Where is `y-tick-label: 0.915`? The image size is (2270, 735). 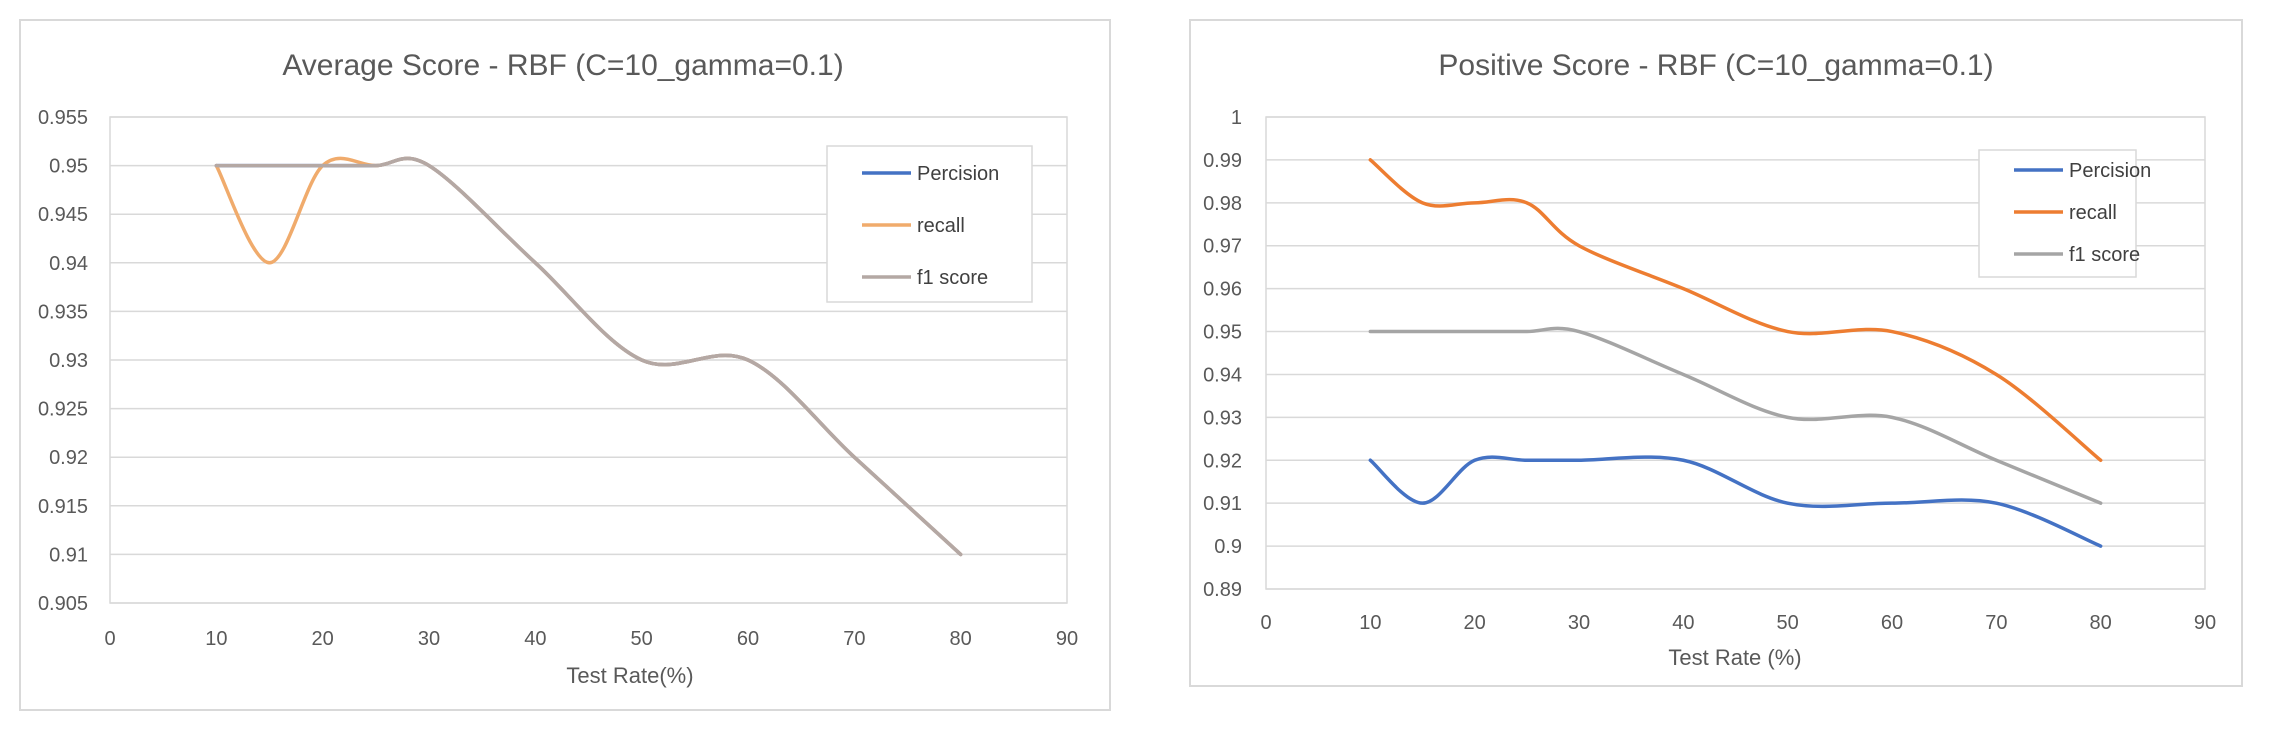 y-tick-label: 0.915 is located at coordinates (63, 507).